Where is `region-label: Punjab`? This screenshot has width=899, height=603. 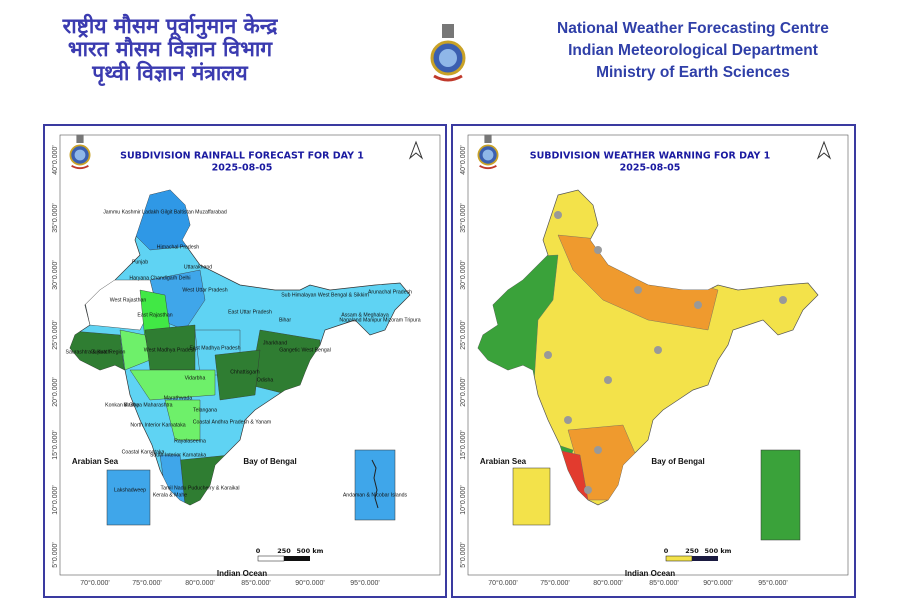 region-label: Punjab is located at coordinates (140, 262).